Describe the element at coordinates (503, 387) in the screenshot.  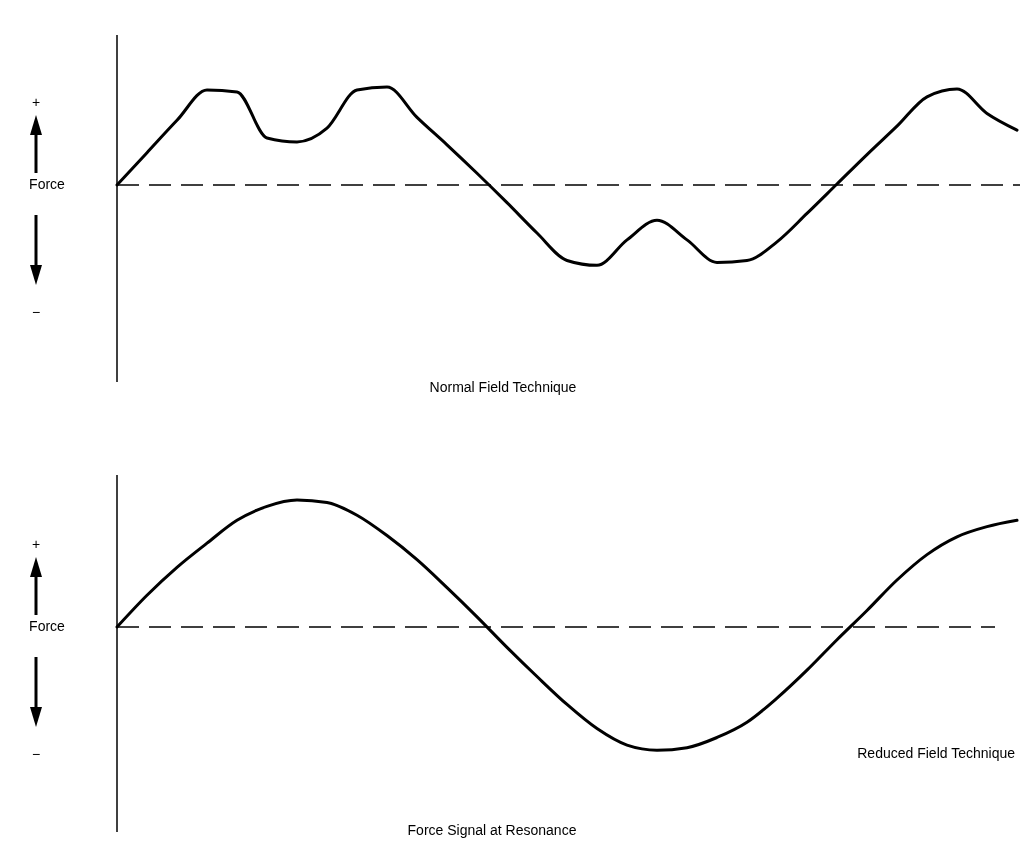
I see `text: Normal Field Technique` at that location.